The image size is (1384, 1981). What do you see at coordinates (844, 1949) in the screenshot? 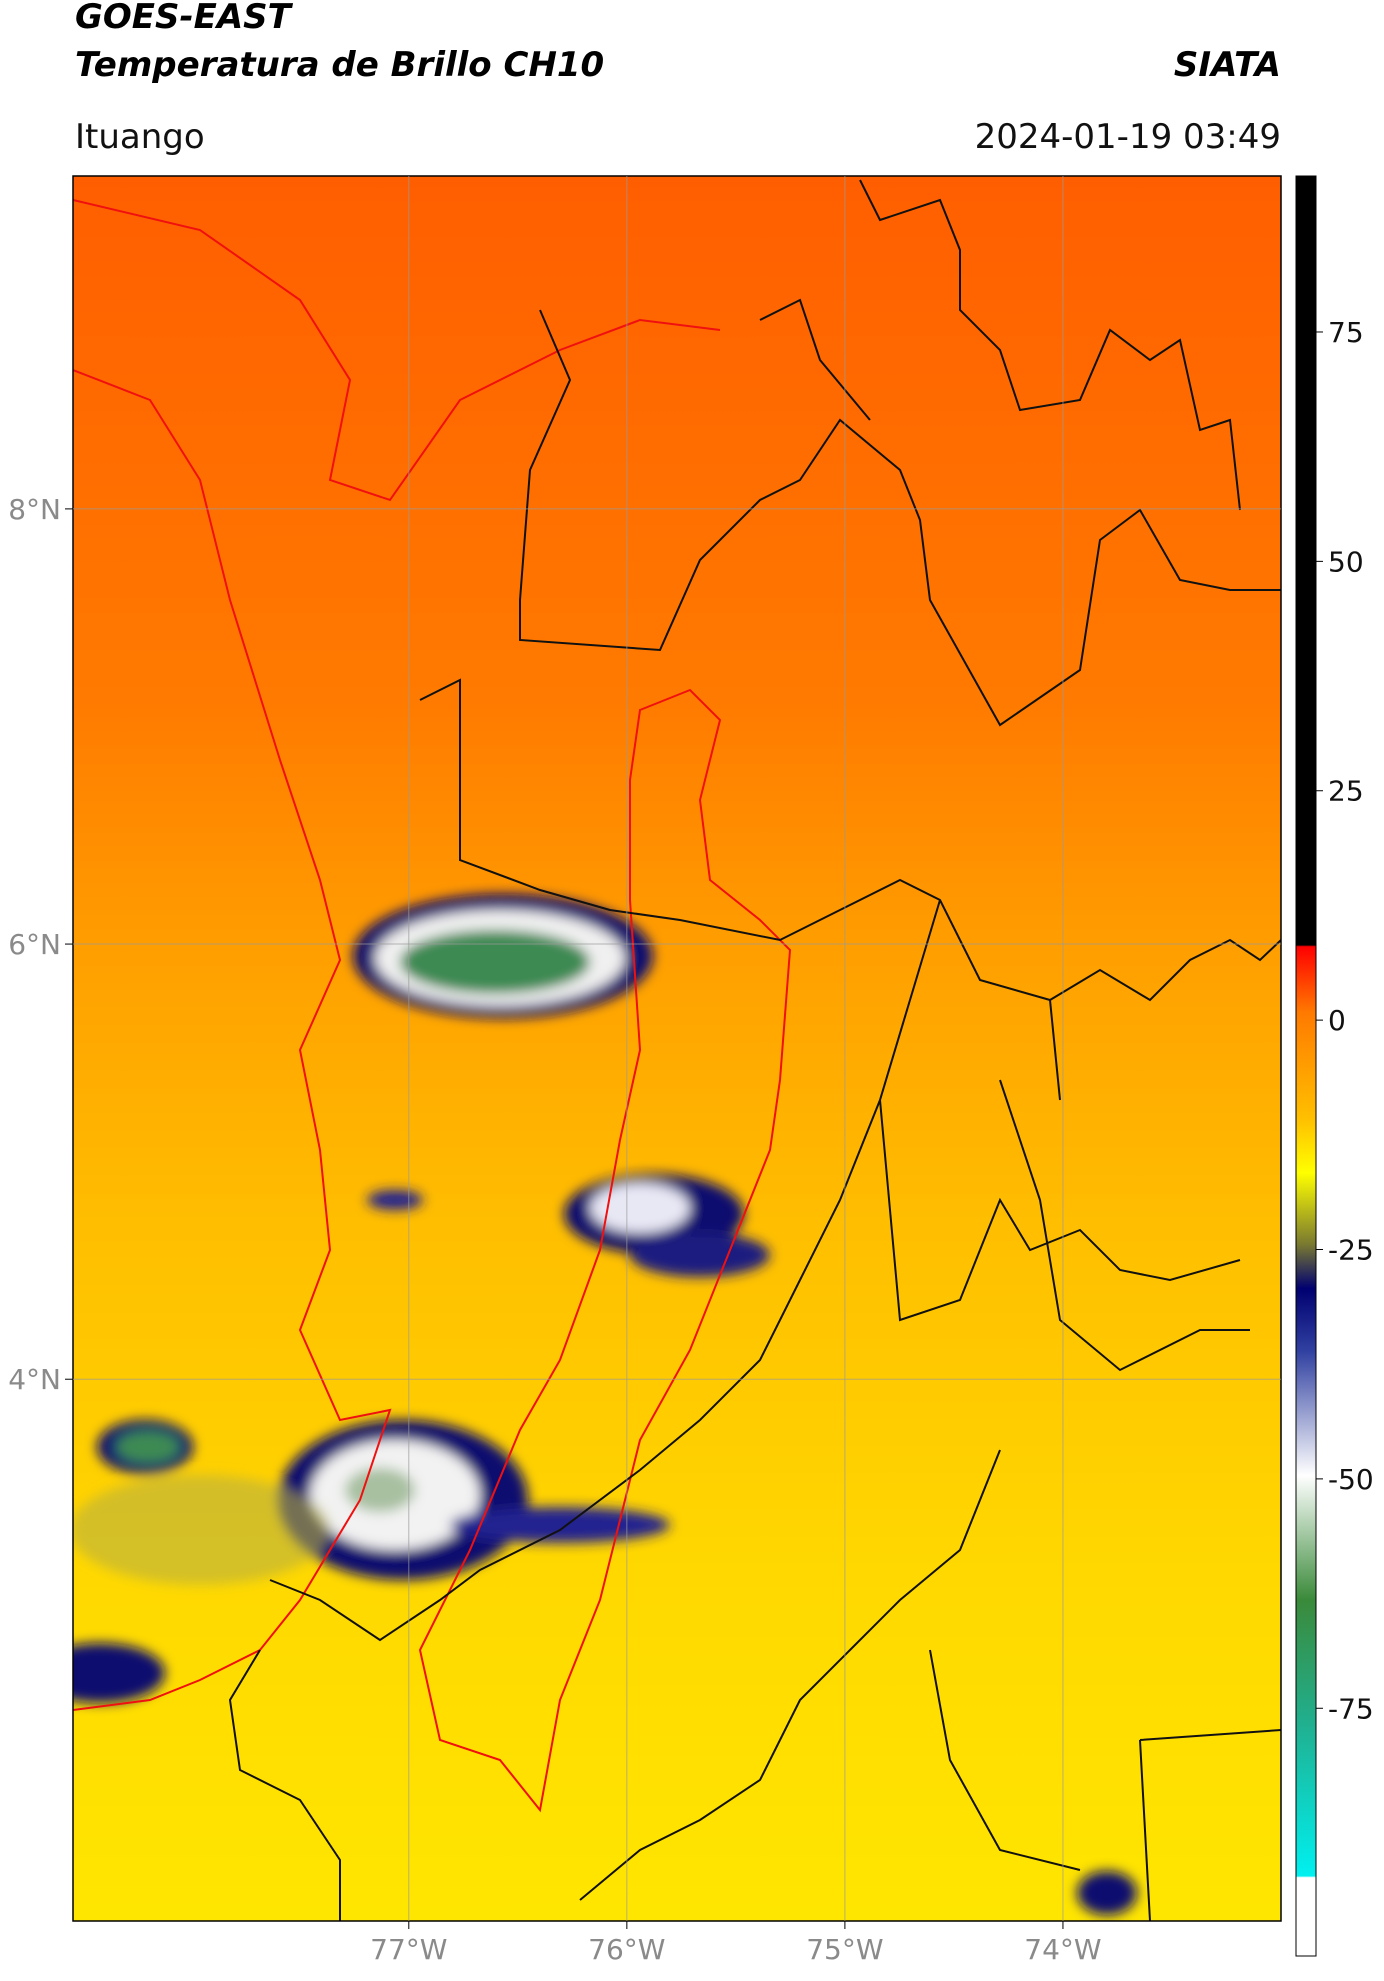
I see `x-tick-label: 75°W` at bounding box center [844, 1949].